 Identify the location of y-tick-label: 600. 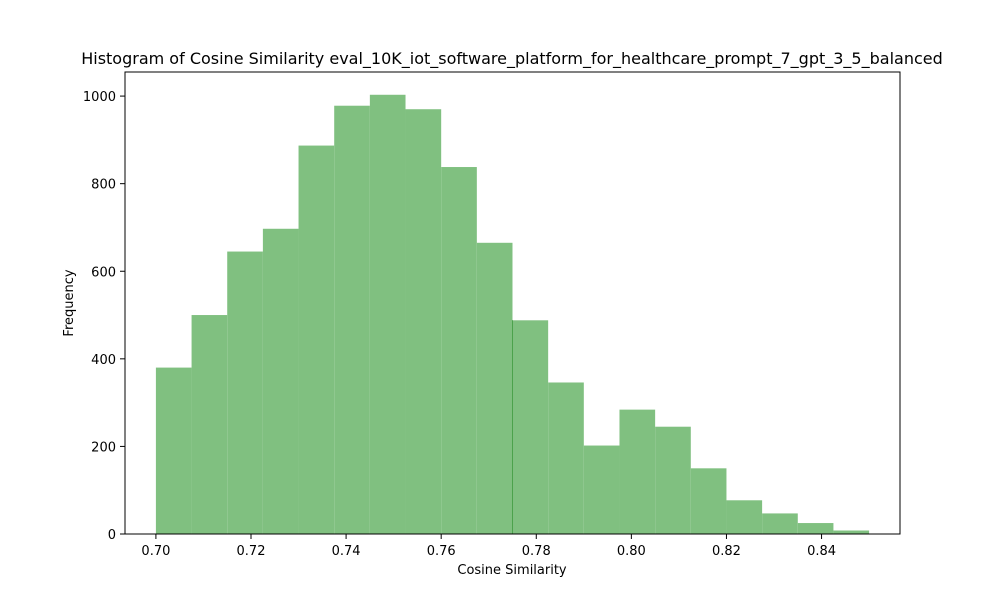
(103, 272).